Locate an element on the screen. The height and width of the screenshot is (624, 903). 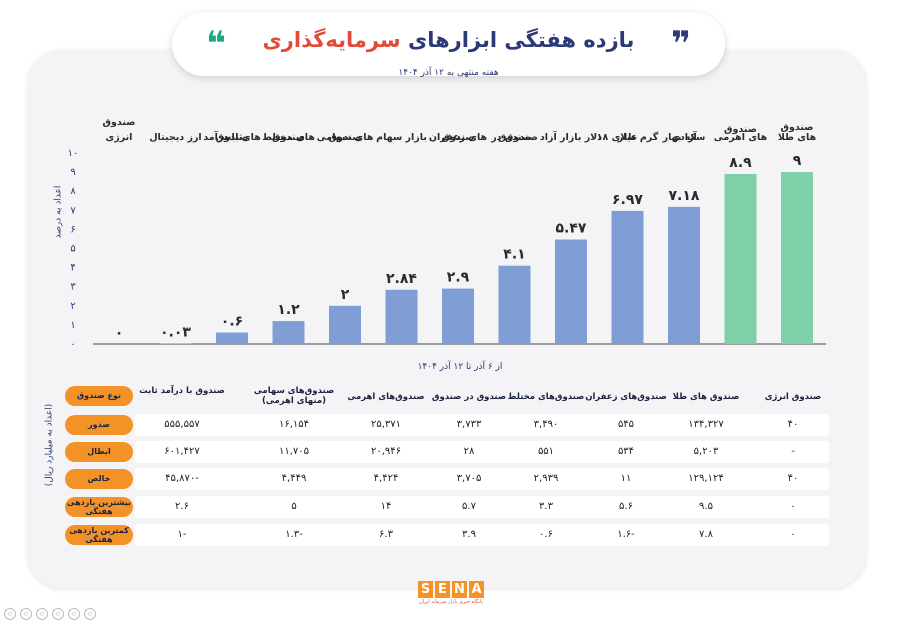
table-cell: -۱ is located at coordinates (182, 534).